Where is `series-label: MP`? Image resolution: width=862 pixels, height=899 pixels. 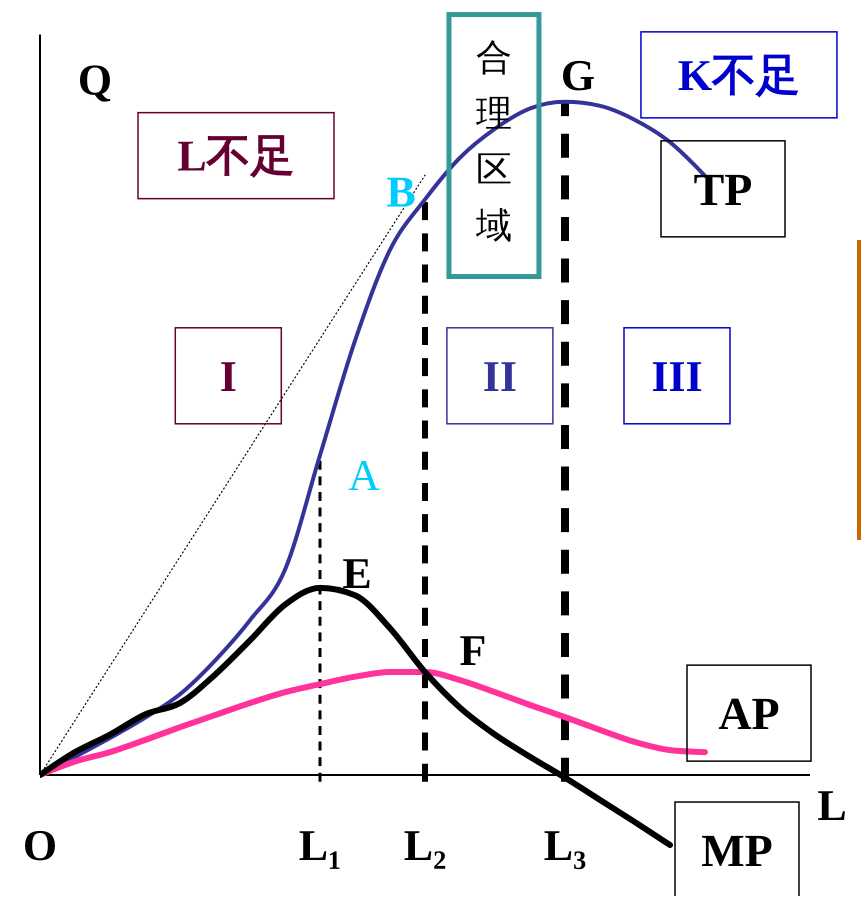 series-label: MP is located at coordinates (737, 850).